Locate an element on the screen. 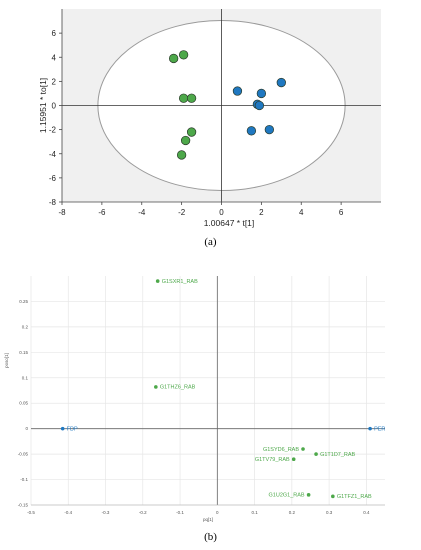 This screenshot has width=421, height=550. x-tick-label: 0.3 is located at coordinates (329, 512).